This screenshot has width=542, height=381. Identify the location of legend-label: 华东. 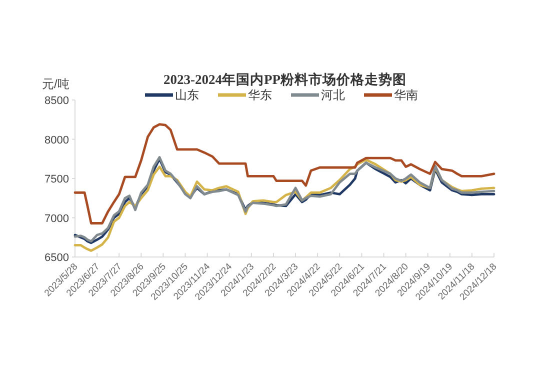
(260, 95).